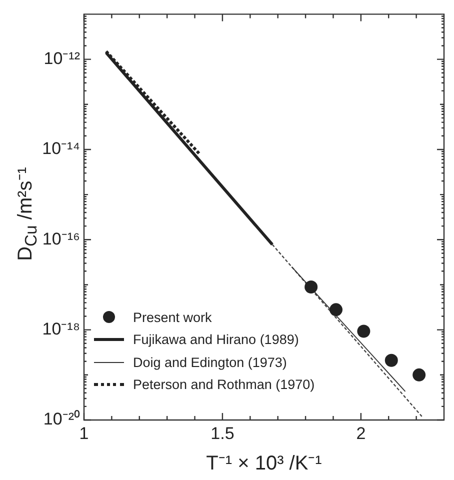  I want to click on legend-label: Doig and Edington (1973), so click(210, 362).